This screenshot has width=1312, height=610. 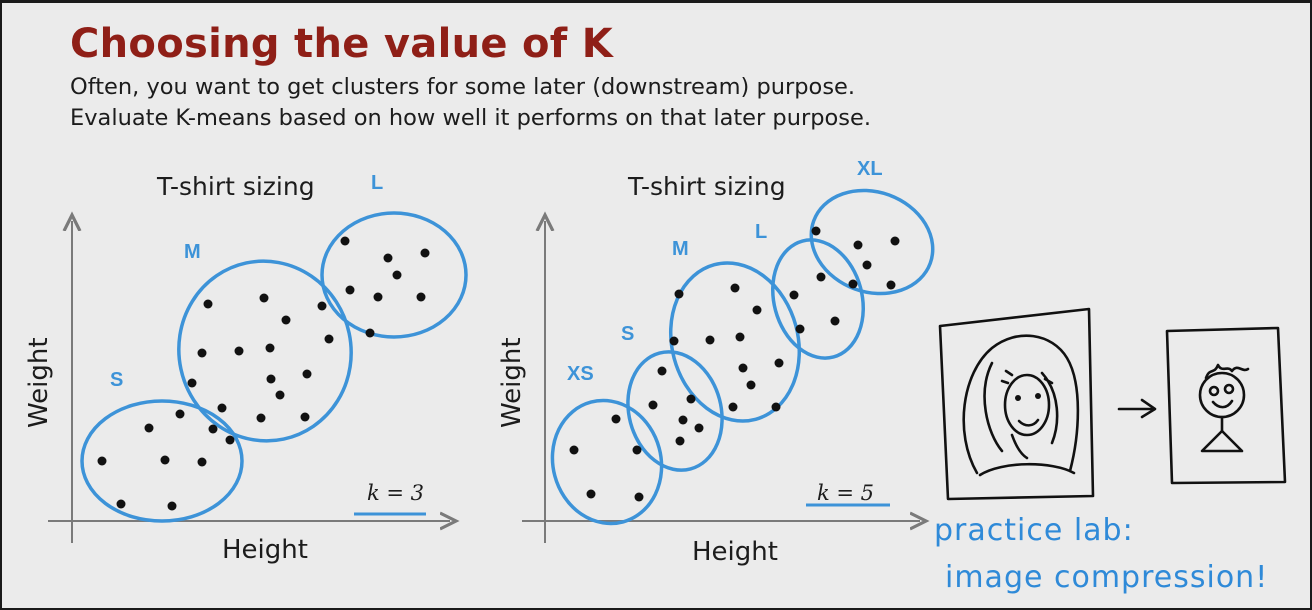 What do you see at coordinates (342, 44) in the screenshot?
I see `slide-title: Choosing the value of K` at bounding box center [342, 44].